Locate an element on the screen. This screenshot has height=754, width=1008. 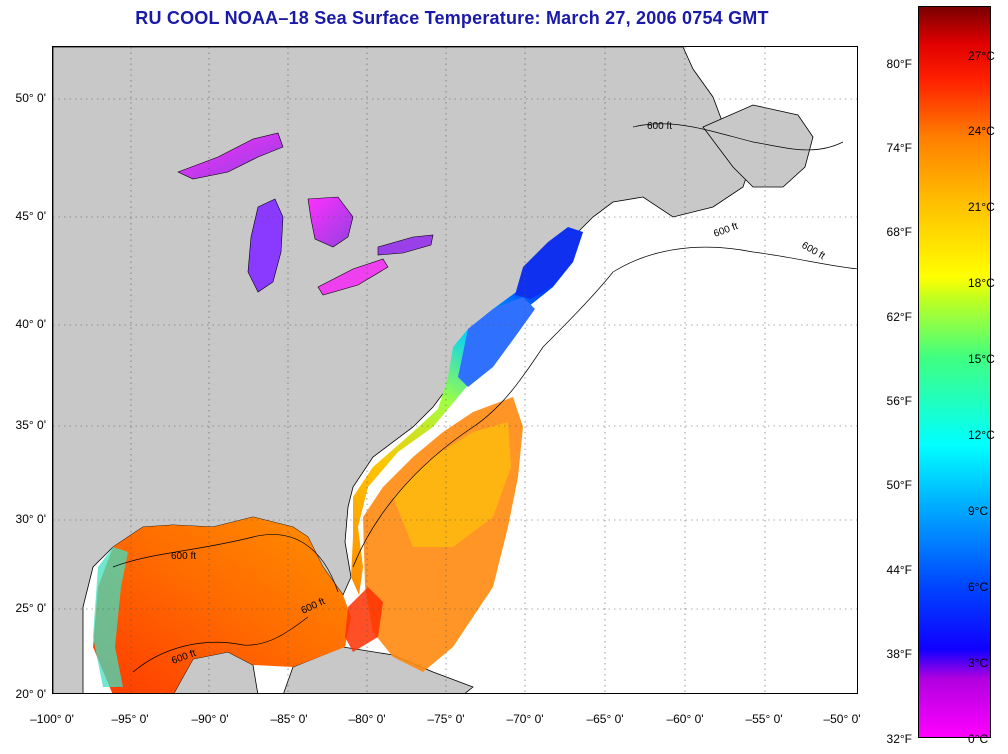
sst-gulf-west-fringe is located at coordinates (110, 617).